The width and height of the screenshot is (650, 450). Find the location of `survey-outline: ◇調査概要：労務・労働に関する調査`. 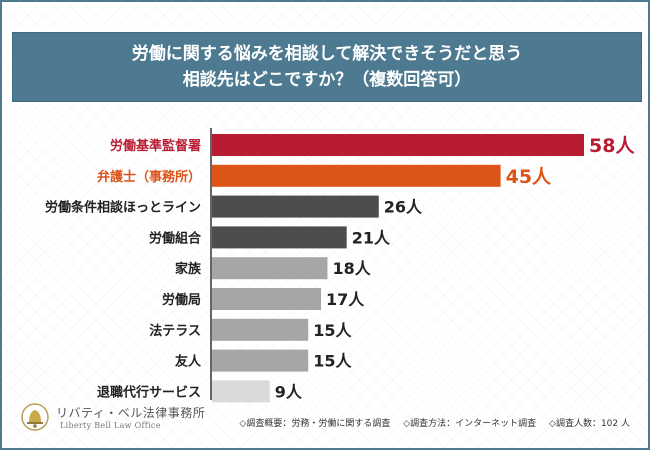

survey-outline: ◇調査概要：労務・労働に関する調査 is located at coordinates (315, 424).